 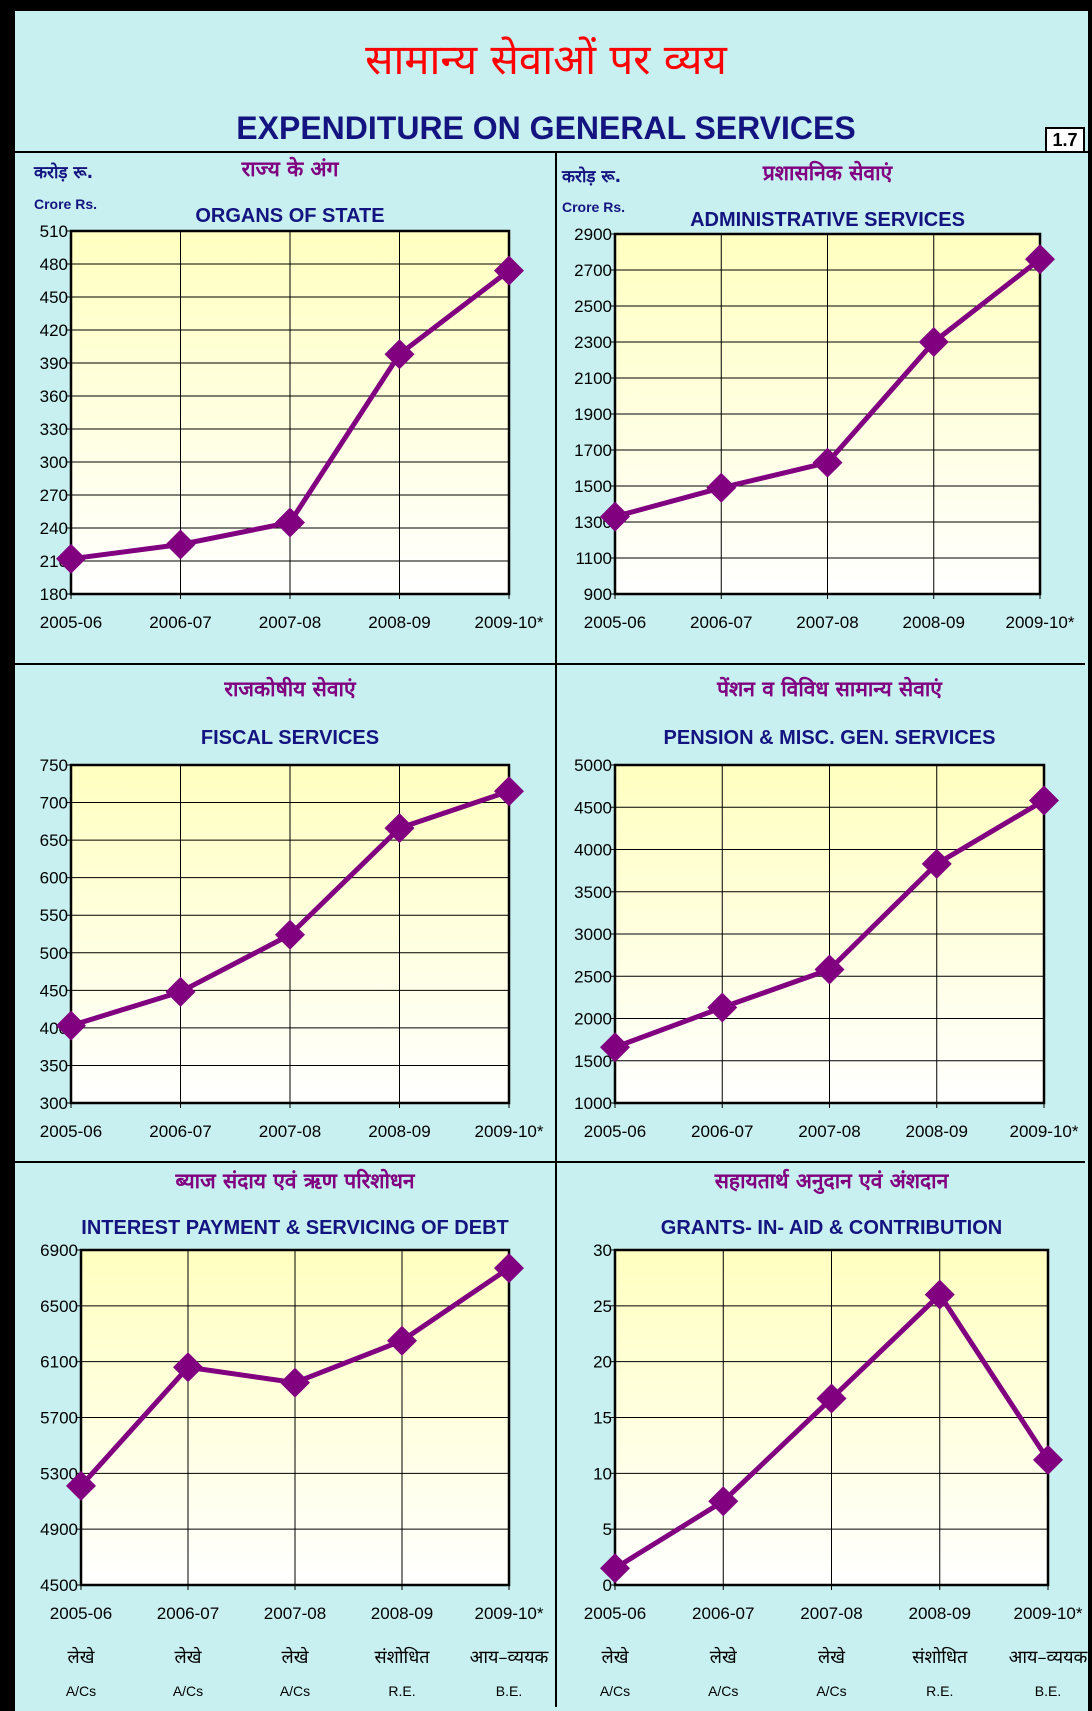 What do you see at coordinates (59, 1362) in the screenshot?
I see `y-tick-label: 6100` at bounding box center [59, 1362].